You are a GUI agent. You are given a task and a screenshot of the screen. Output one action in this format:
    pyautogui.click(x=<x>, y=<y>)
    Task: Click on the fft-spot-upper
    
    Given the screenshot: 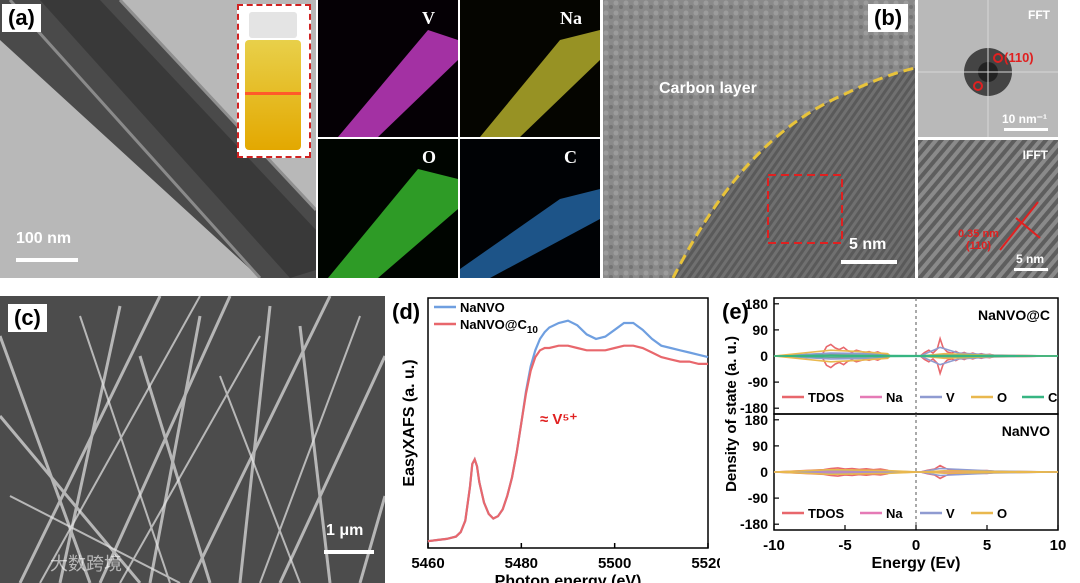 What is the action you would take?
    pyautogui.click(x=998, y=58)
    